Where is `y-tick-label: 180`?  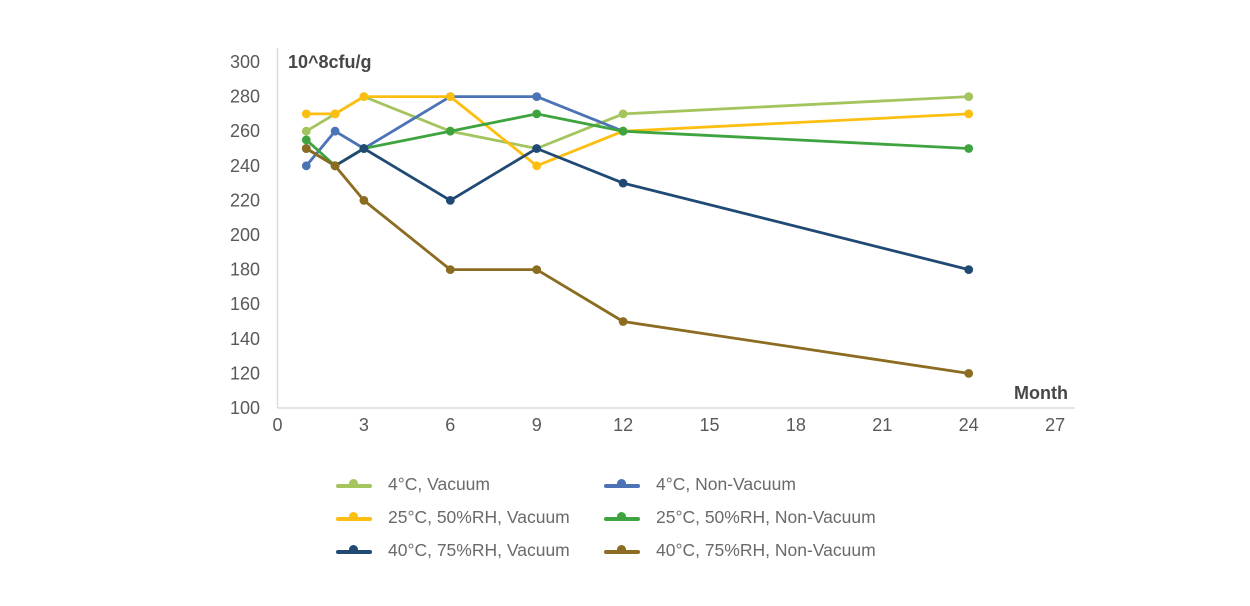
y-tick-label: 180 is located at coordinates (245, 270).